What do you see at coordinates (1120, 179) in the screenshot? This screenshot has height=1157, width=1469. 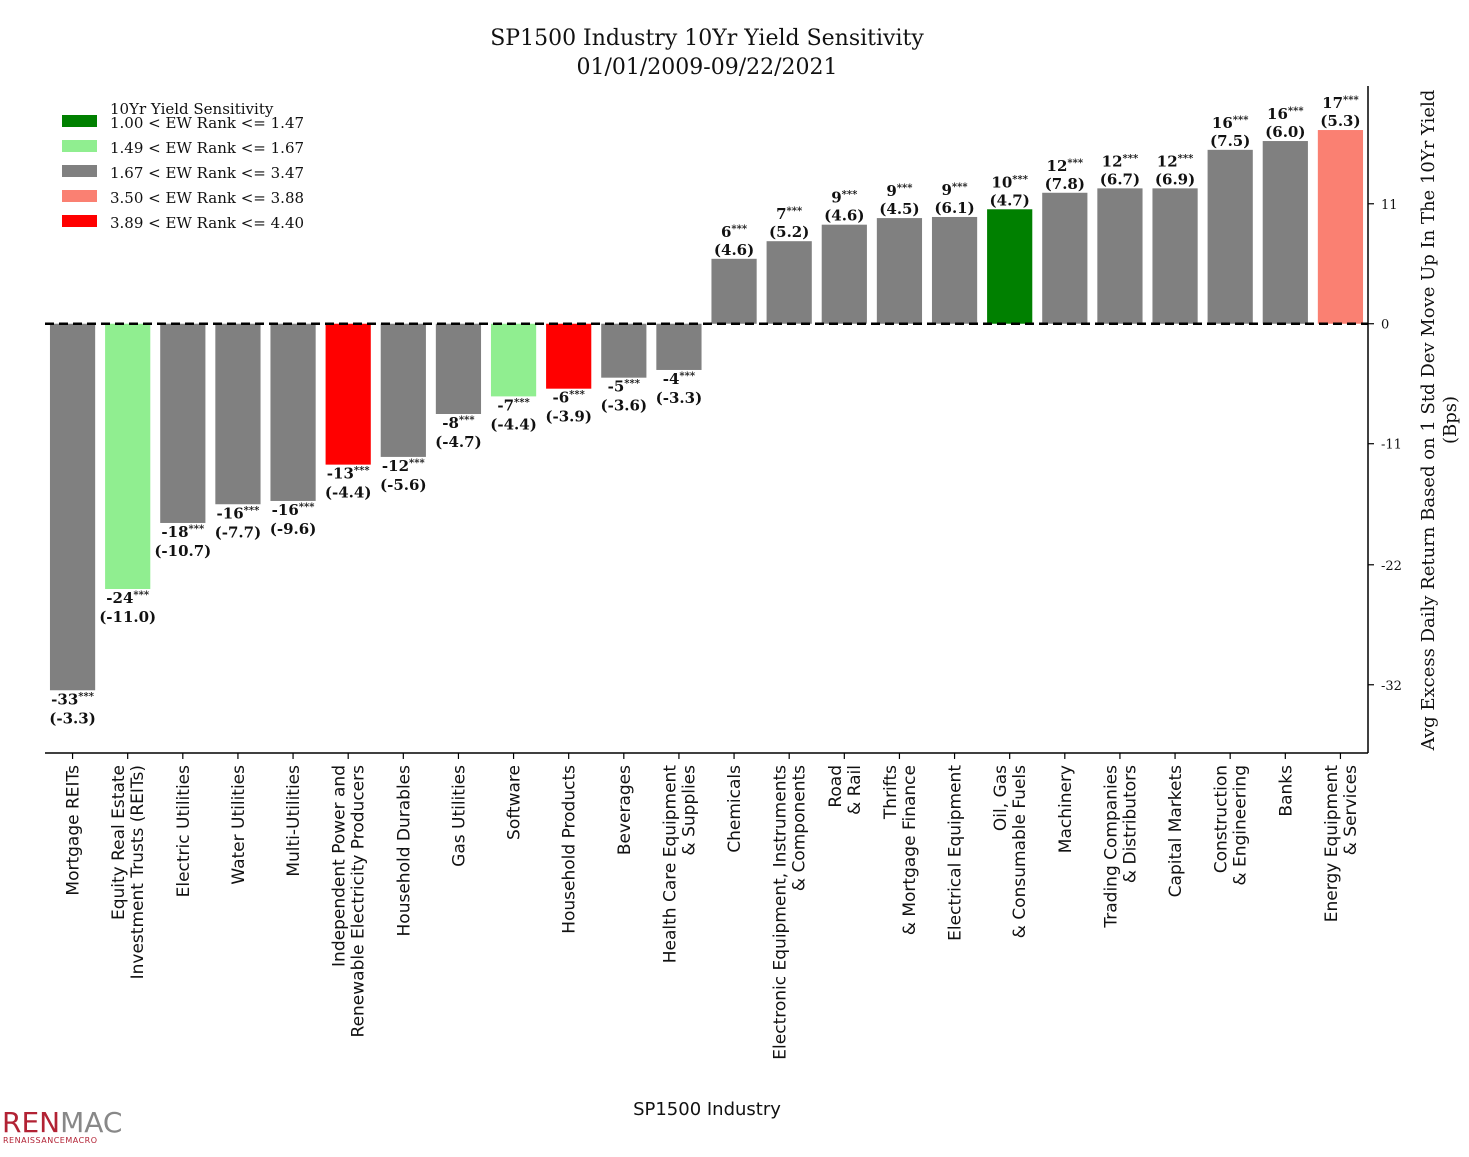 I see `bar-tstat-label: (6.7)` at bounding box center [1120, 179].